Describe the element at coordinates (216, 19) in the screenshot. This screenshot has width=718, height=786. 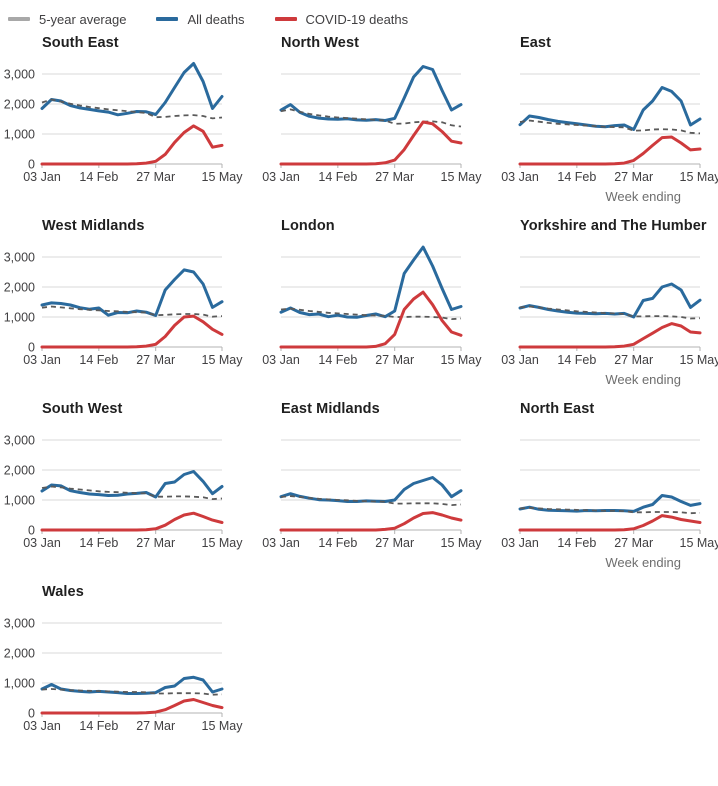
I see `legend-label: All deaths` at that location.